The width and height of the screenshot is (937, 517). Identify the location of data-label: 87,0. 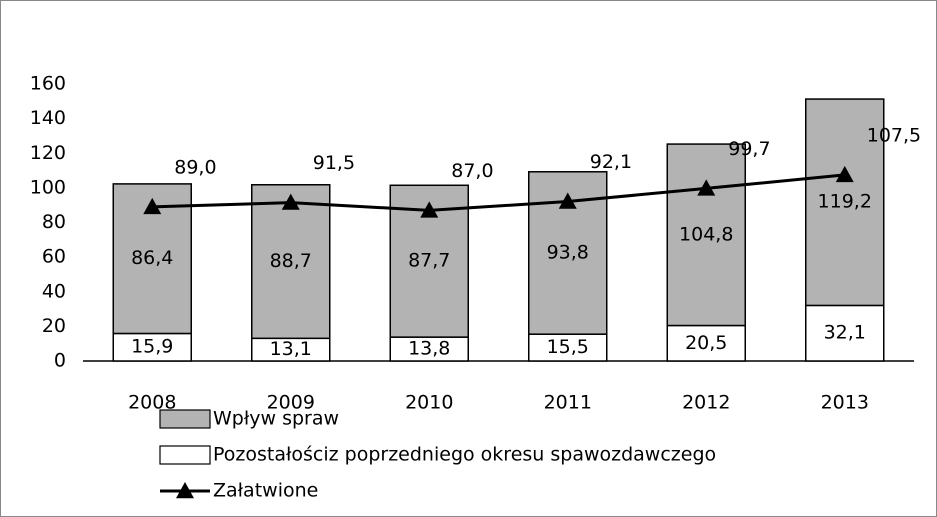
(472, 171).